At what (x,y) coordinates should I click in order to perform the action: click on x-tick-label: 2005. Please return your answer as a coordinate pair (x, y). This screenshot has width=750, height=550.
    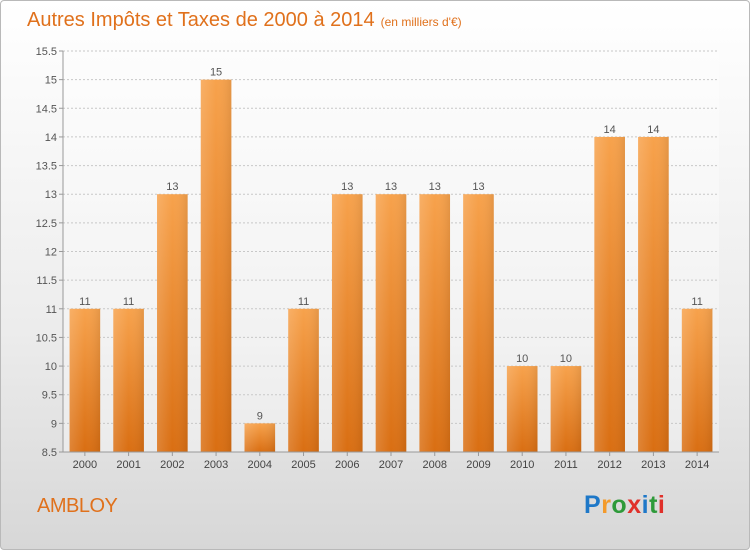
    Looking at the image, I should click on (303, 465).